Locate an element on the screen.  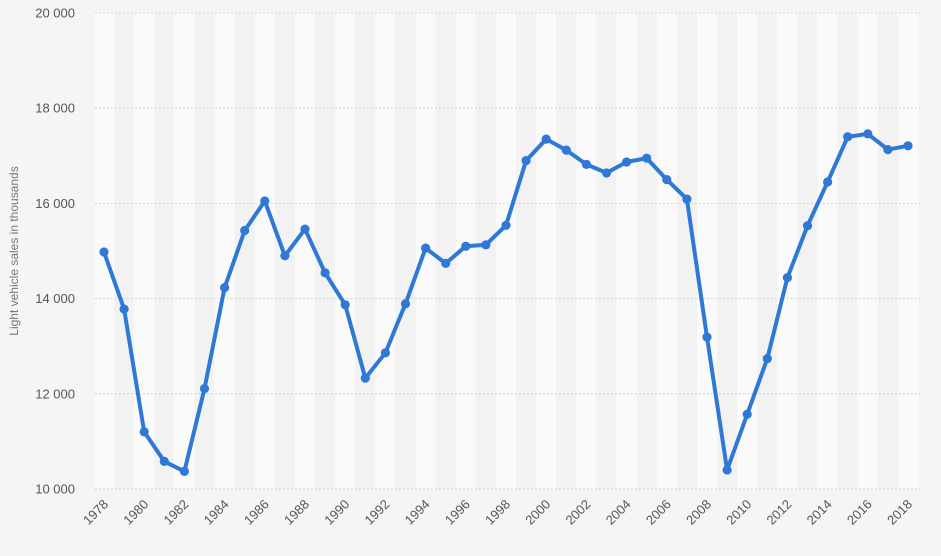
x-tick-label: 1998 is located at coordinates (497, 512).